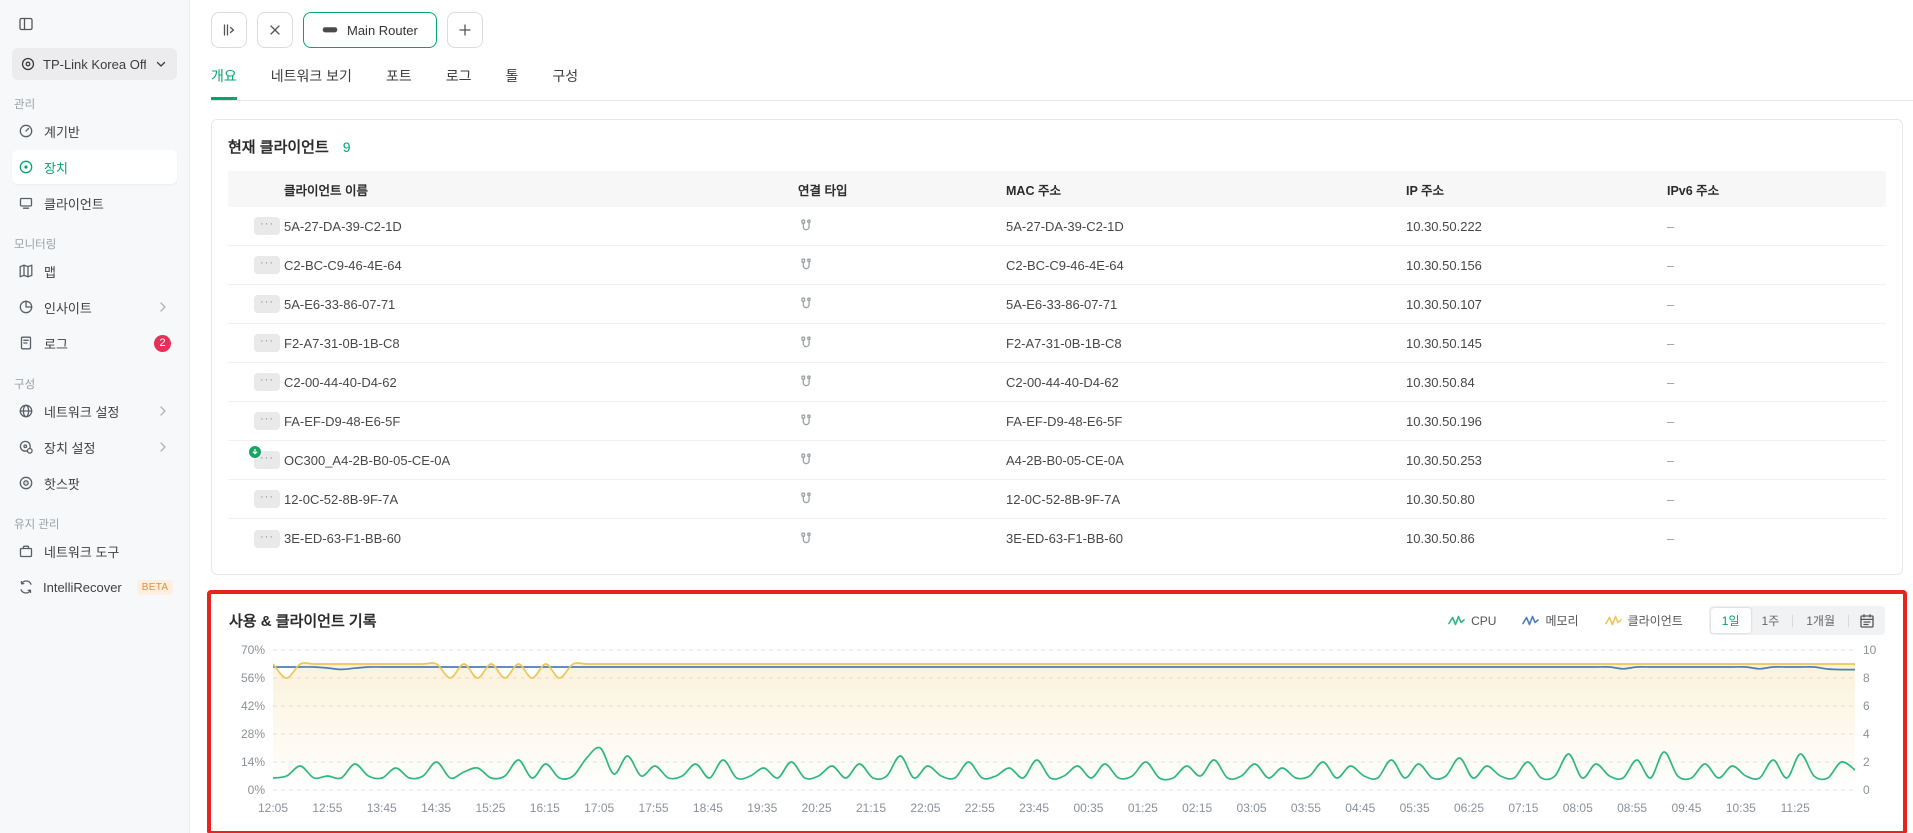  Describe the element at coordinates (1550, 620) in the screenshot. I see `legend-item-메모리: 메모리` at that location.